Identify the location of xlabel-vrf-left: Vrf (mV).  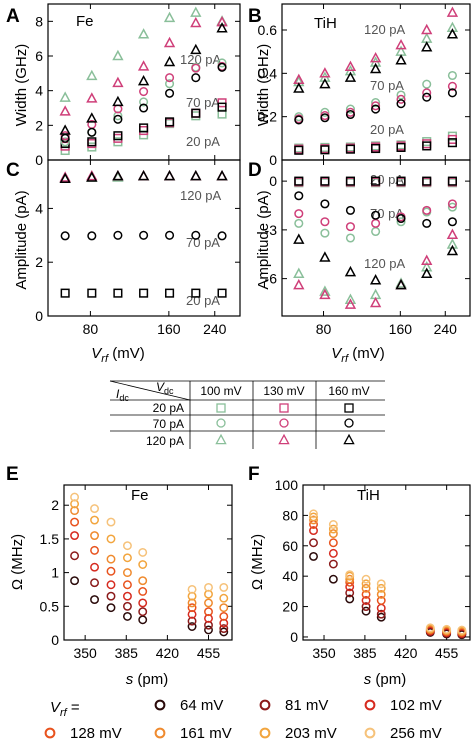
(117, 355).